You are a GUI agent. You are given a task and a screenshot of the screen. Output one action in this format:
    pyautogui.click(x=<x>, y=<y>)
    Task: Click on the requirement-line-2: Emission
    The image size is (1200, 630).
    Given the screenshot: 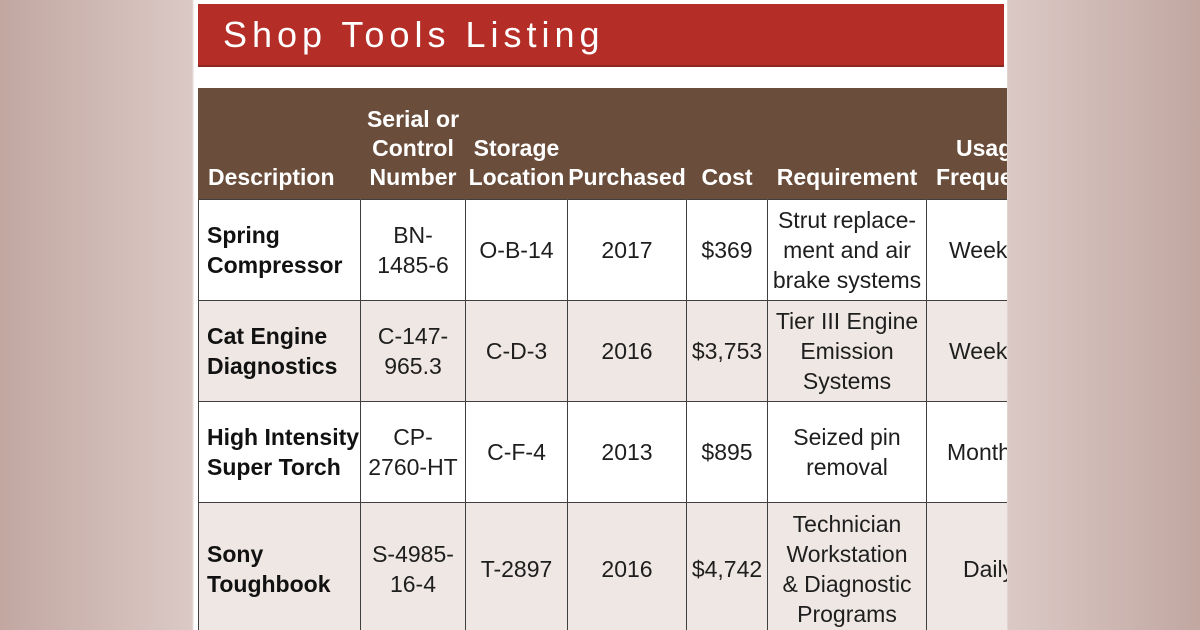 What is the action you would take?
    pyautogui.click(x=847, y=351)
    